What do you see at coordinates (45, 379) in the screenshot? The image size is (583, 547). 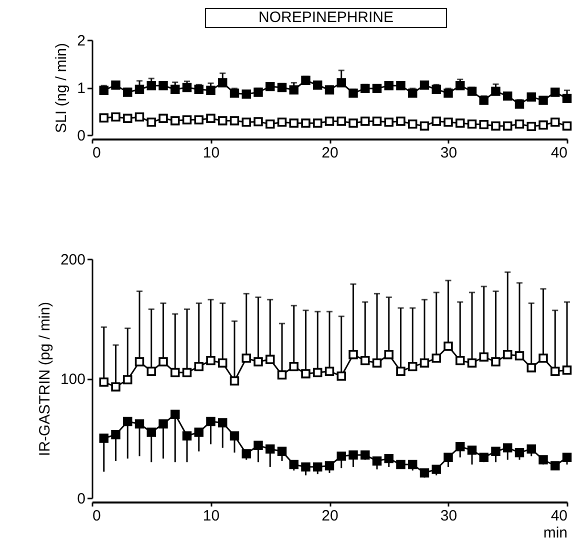 I see `y-axis-title: IR-GASTRIN (pg / min)` at bounding box center [45, 379].